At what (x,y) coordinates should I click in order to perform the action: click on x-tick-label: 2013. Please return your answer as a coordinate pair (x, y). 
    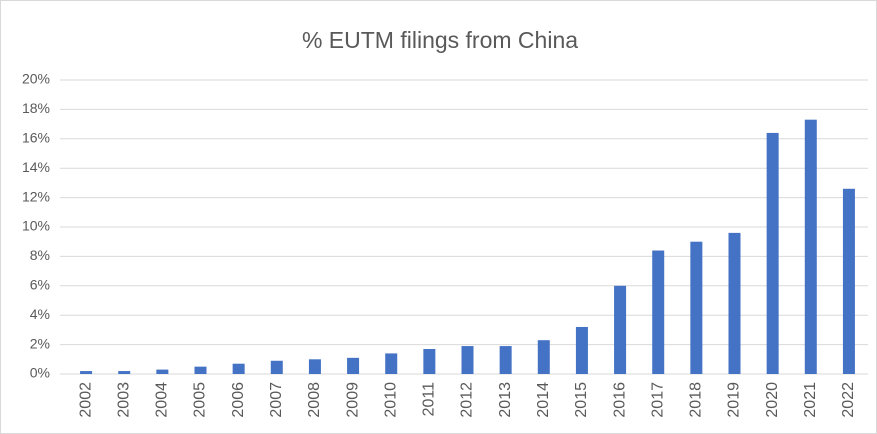
    Looking at the image, I should click on (505, 400).